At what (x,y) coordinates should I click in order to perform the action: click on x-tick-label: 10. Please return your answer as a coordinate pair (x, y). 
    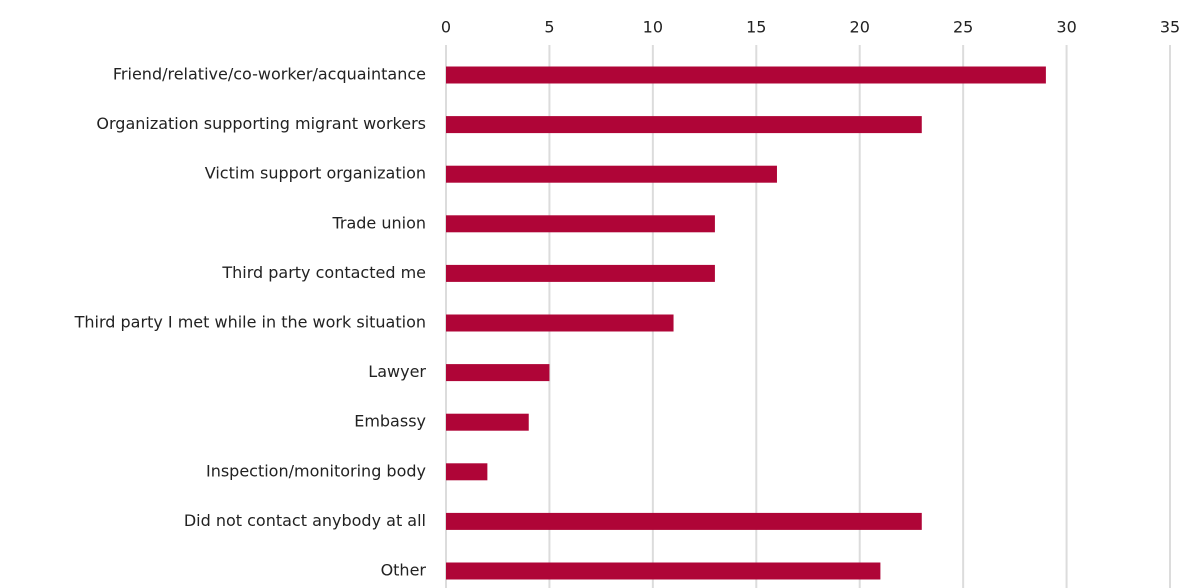
    Looking at the image, I should click on (653, 27).